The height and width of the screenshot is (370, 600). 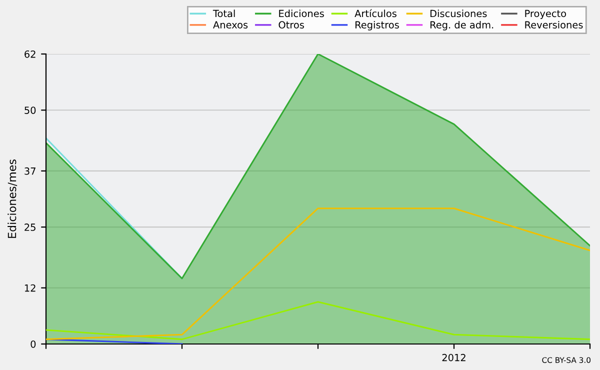 I want to click on y-tick-label: 37, so click(x=30, y=171).